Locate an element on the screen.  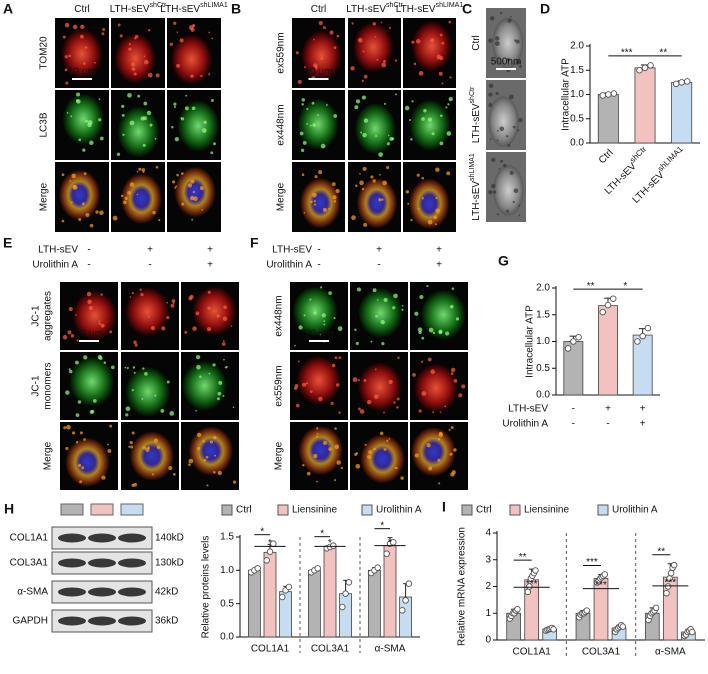
panel-letter: I is located at coordinates (444, 507).